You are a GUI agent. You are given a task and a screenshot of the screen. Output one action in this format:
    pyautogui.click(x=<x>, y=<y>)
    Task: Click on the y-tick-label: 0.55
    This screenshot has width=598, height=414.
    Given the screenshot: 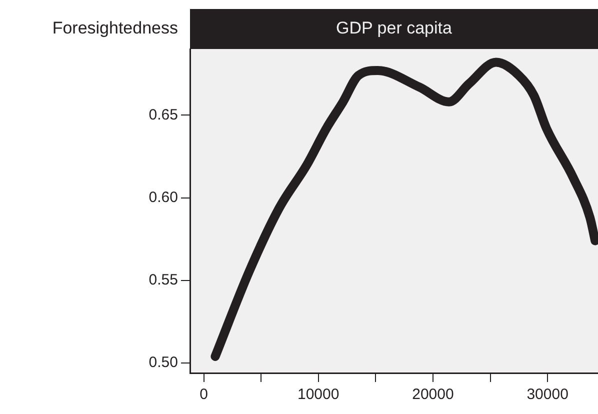 What is the action you would take?
    pyautogui.click(x=163, y=280)
    